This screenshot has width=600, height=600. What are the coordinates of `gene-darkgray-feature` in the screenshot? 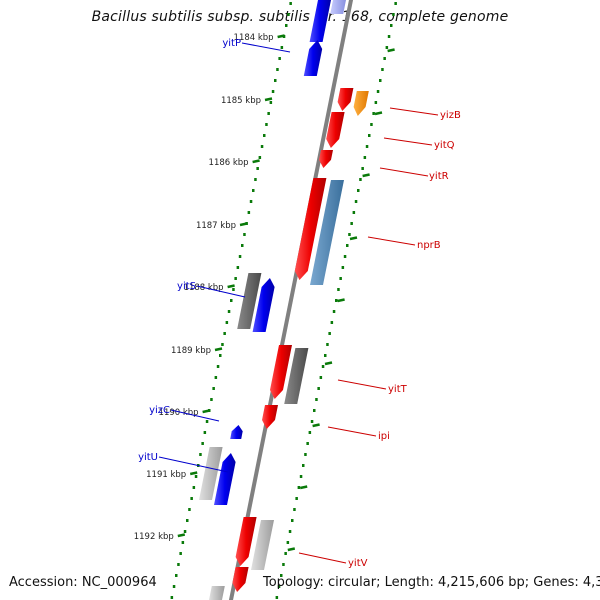 It's located at (296, 376).